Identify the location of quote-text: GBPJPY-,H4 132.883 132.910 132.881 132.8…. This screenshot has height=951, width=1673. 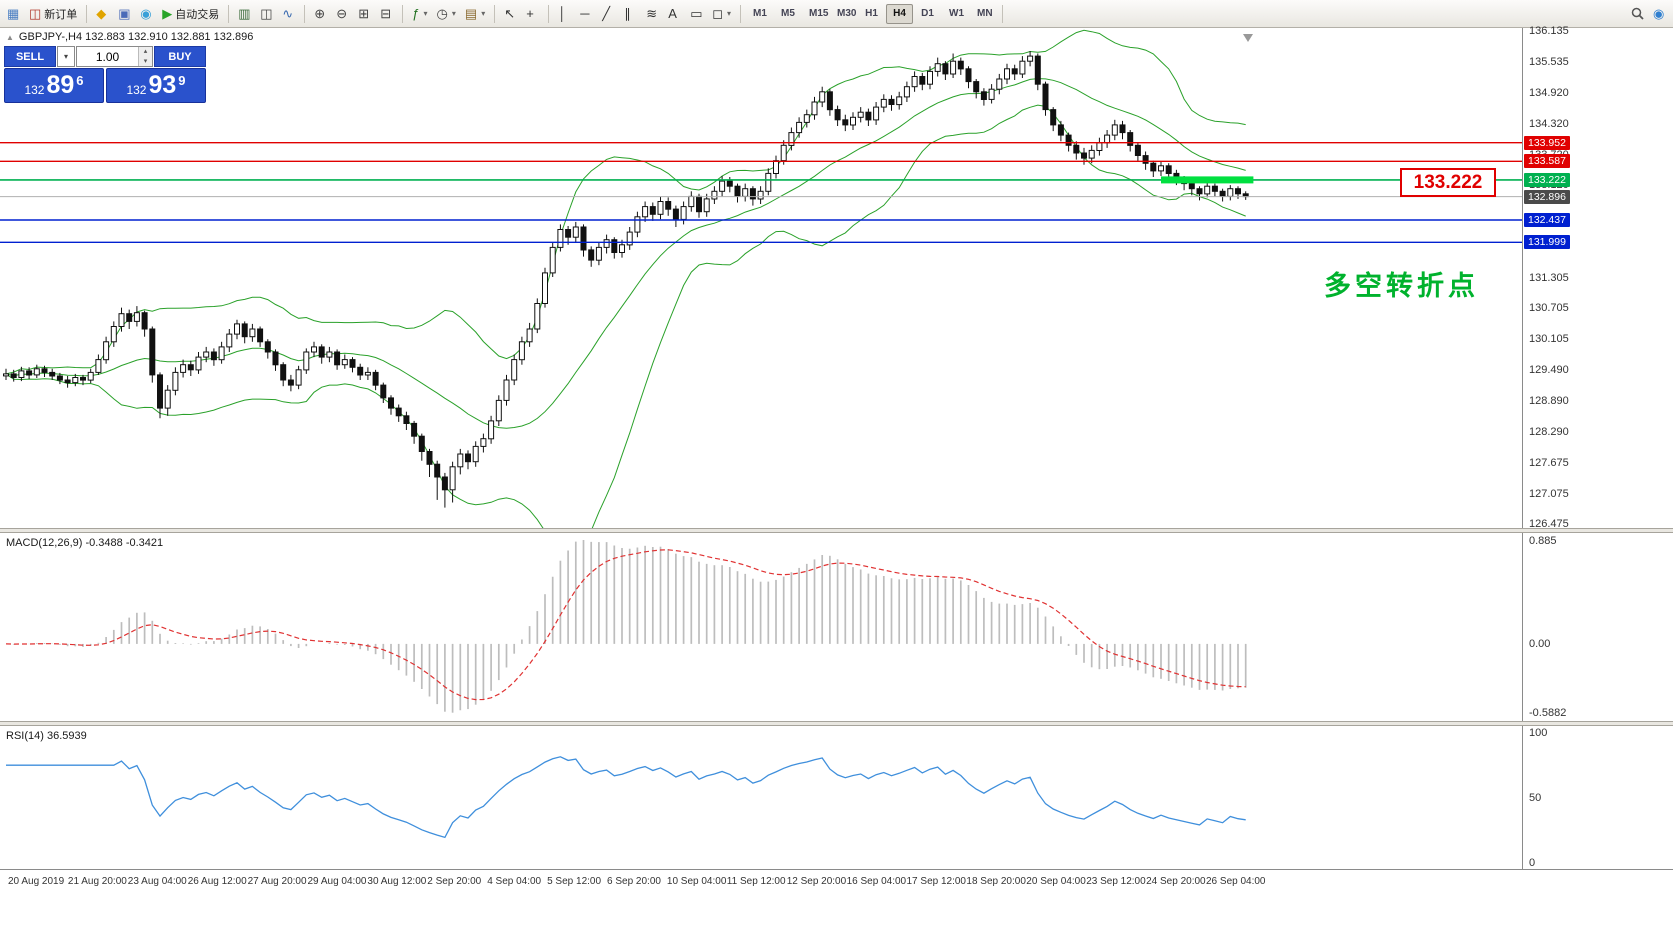
(136, 37).